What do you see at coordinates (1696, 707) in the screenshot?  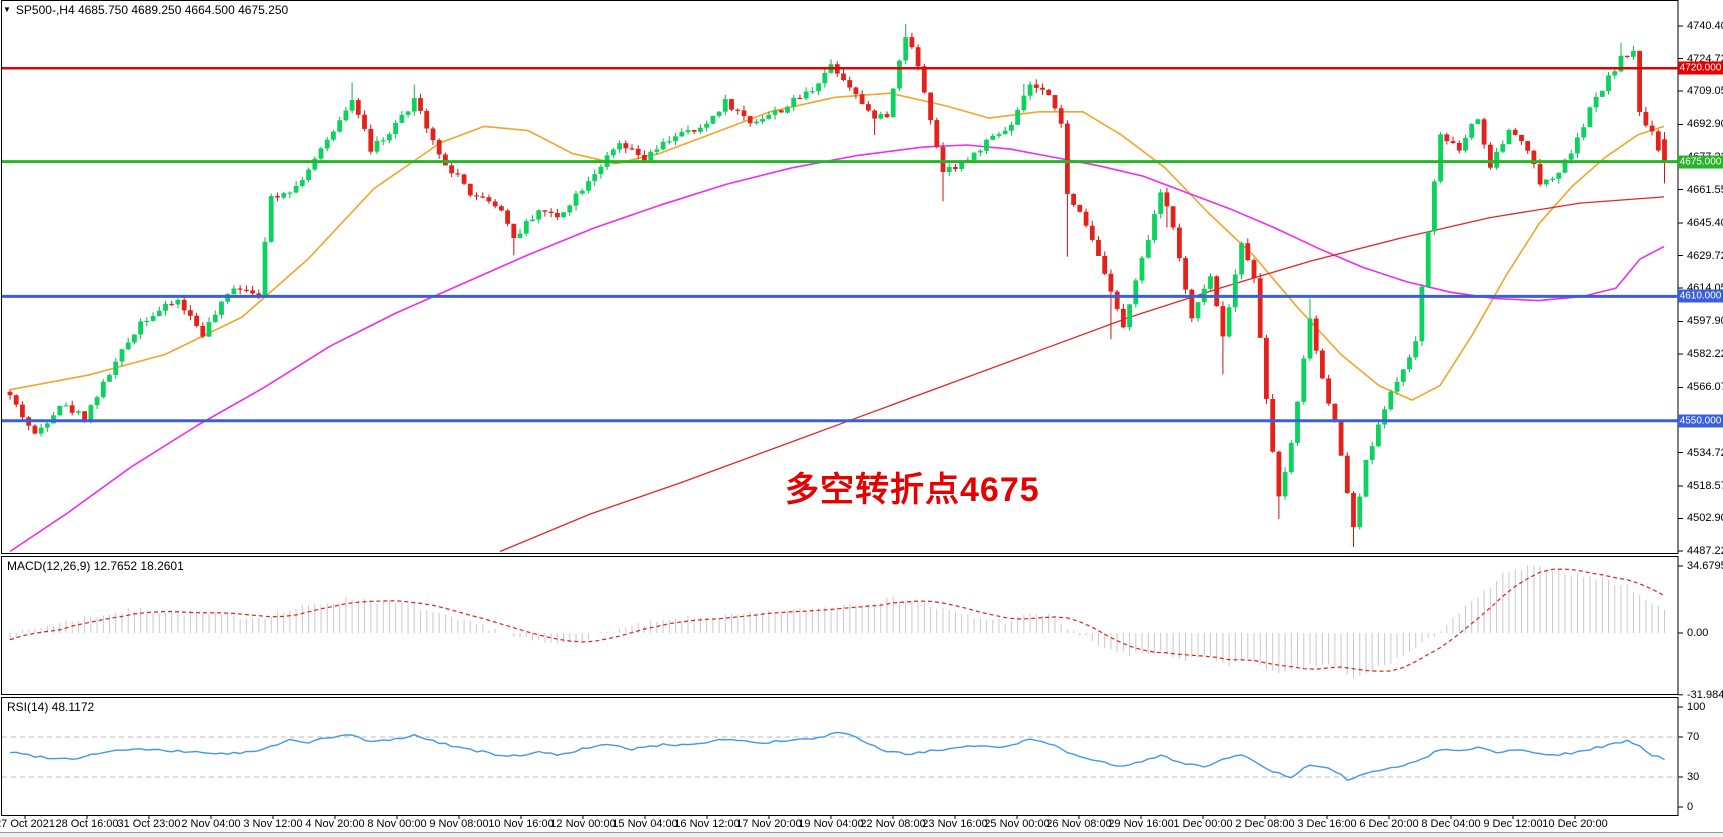 I see `rsi-tick-label: 100` at bounding box center [1696, 707].